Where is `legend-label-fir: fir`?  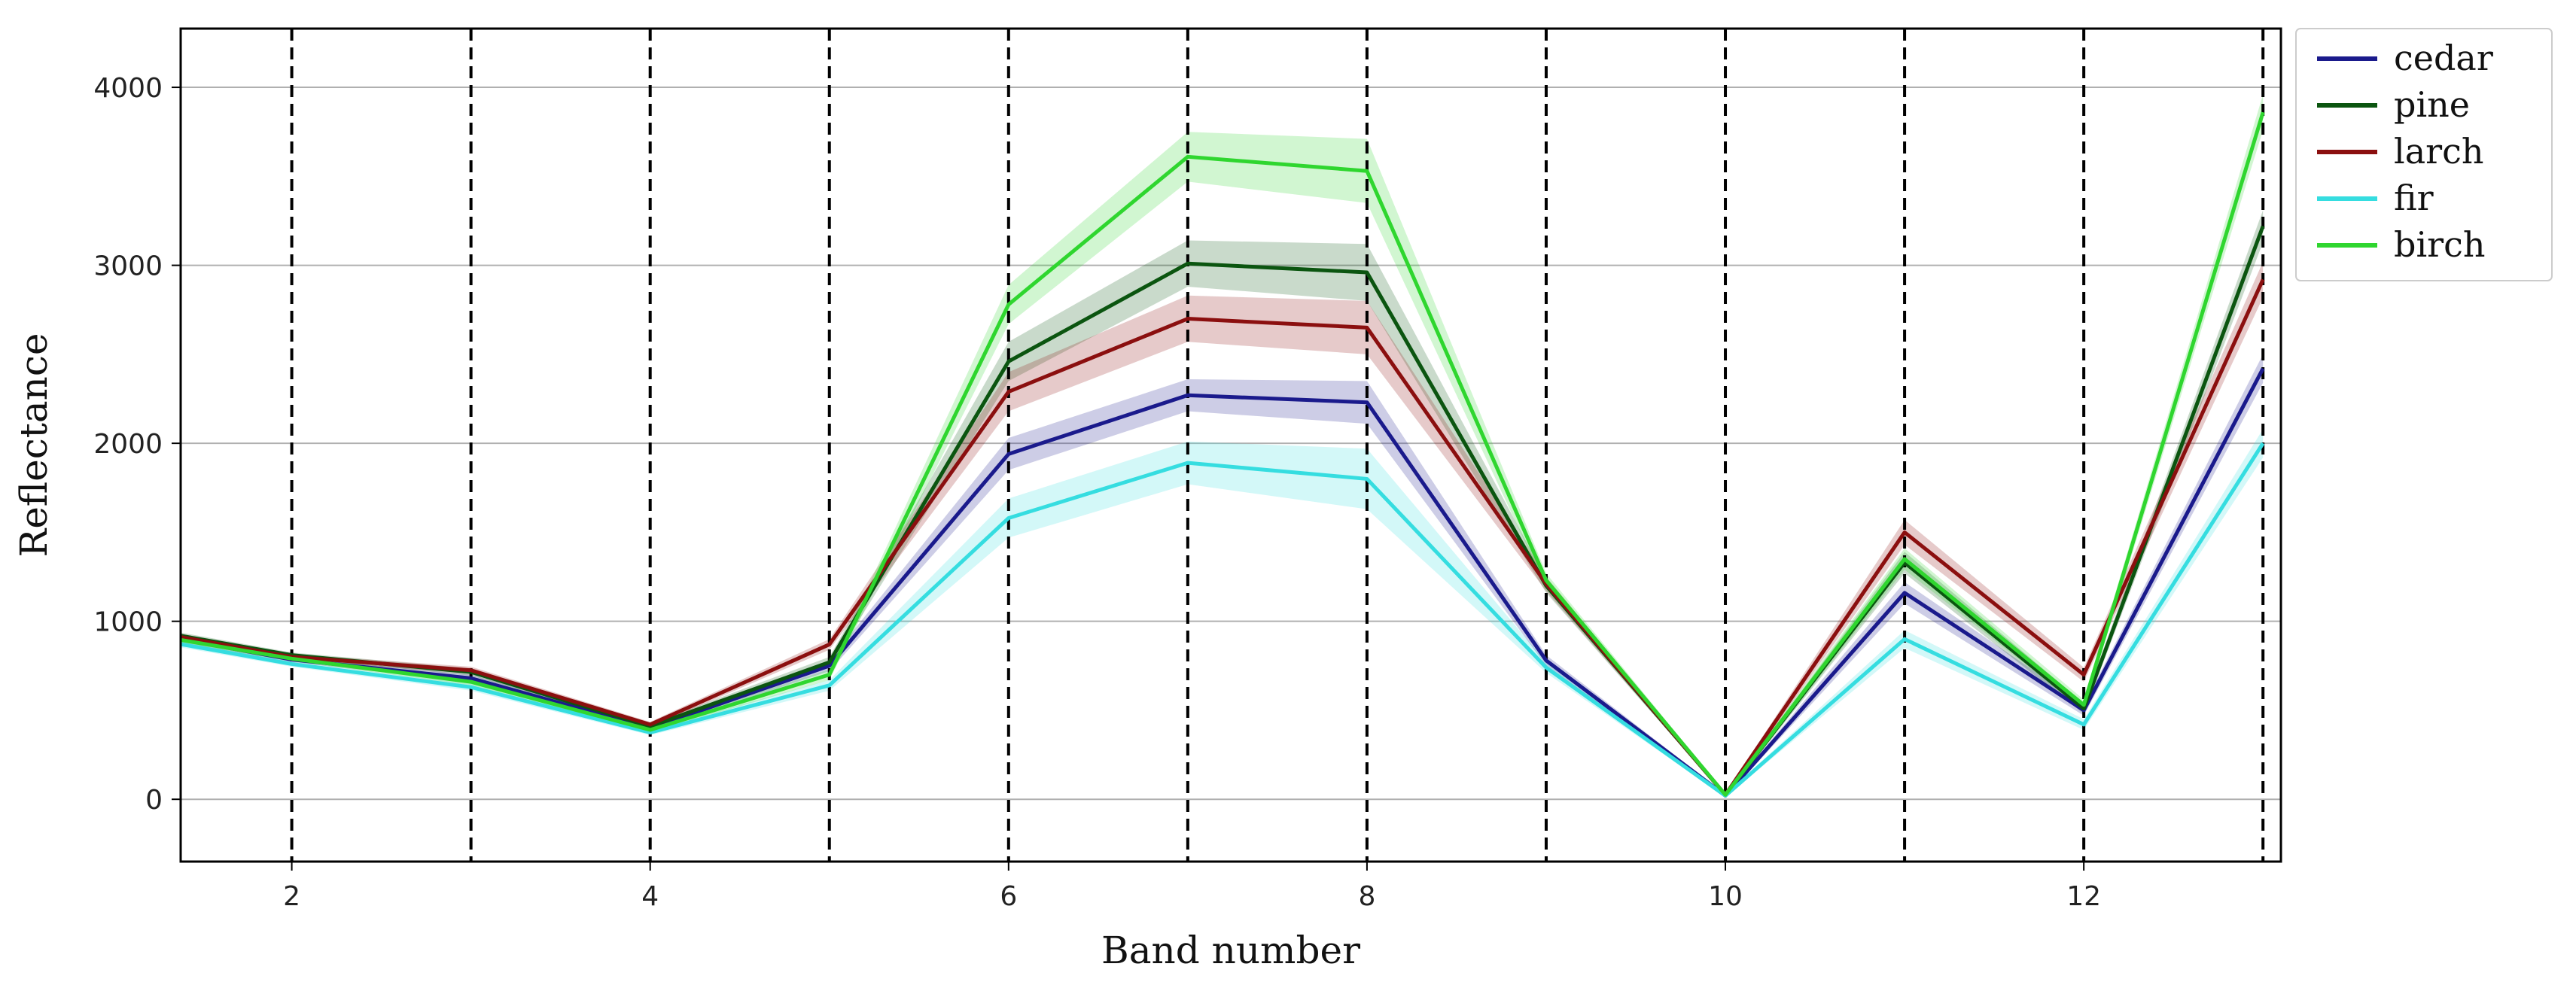
legend-label-fir: fir is located at coordinates (2414, 198).